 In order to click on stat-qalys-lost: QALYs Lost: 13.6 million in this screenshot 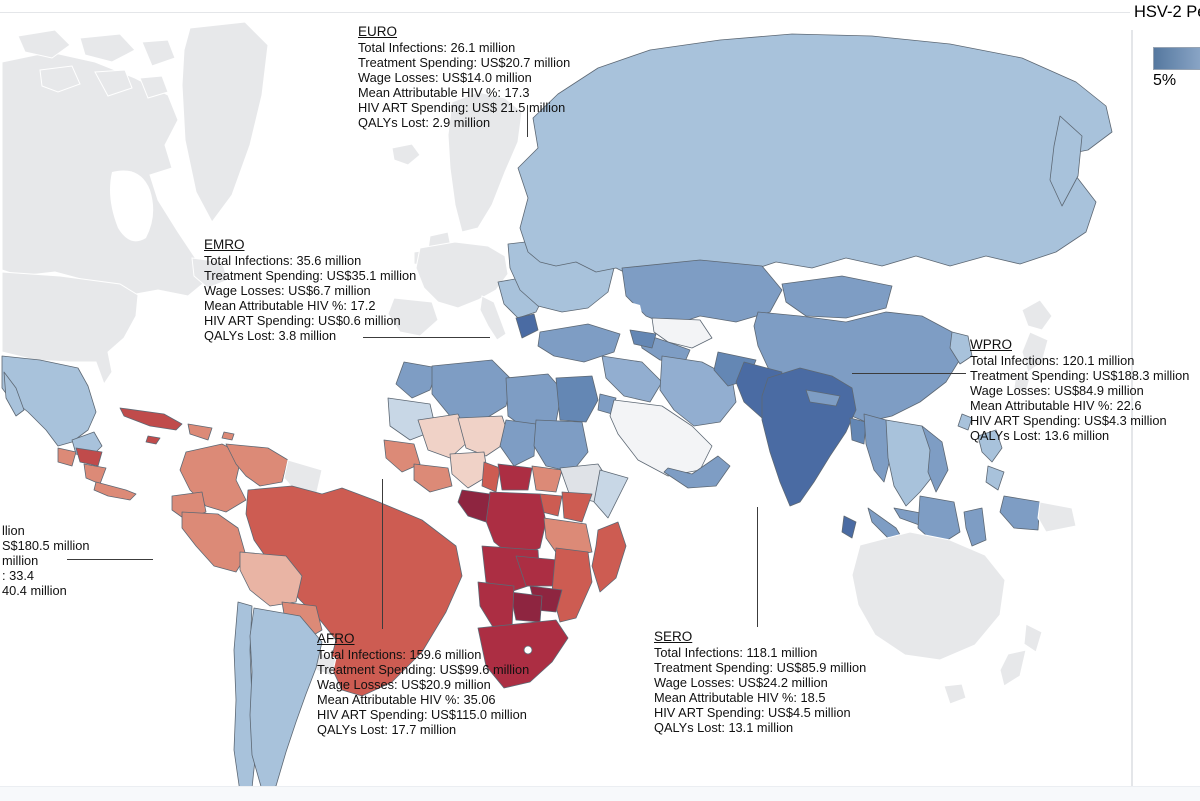, I will do `click(1040, 435)`.